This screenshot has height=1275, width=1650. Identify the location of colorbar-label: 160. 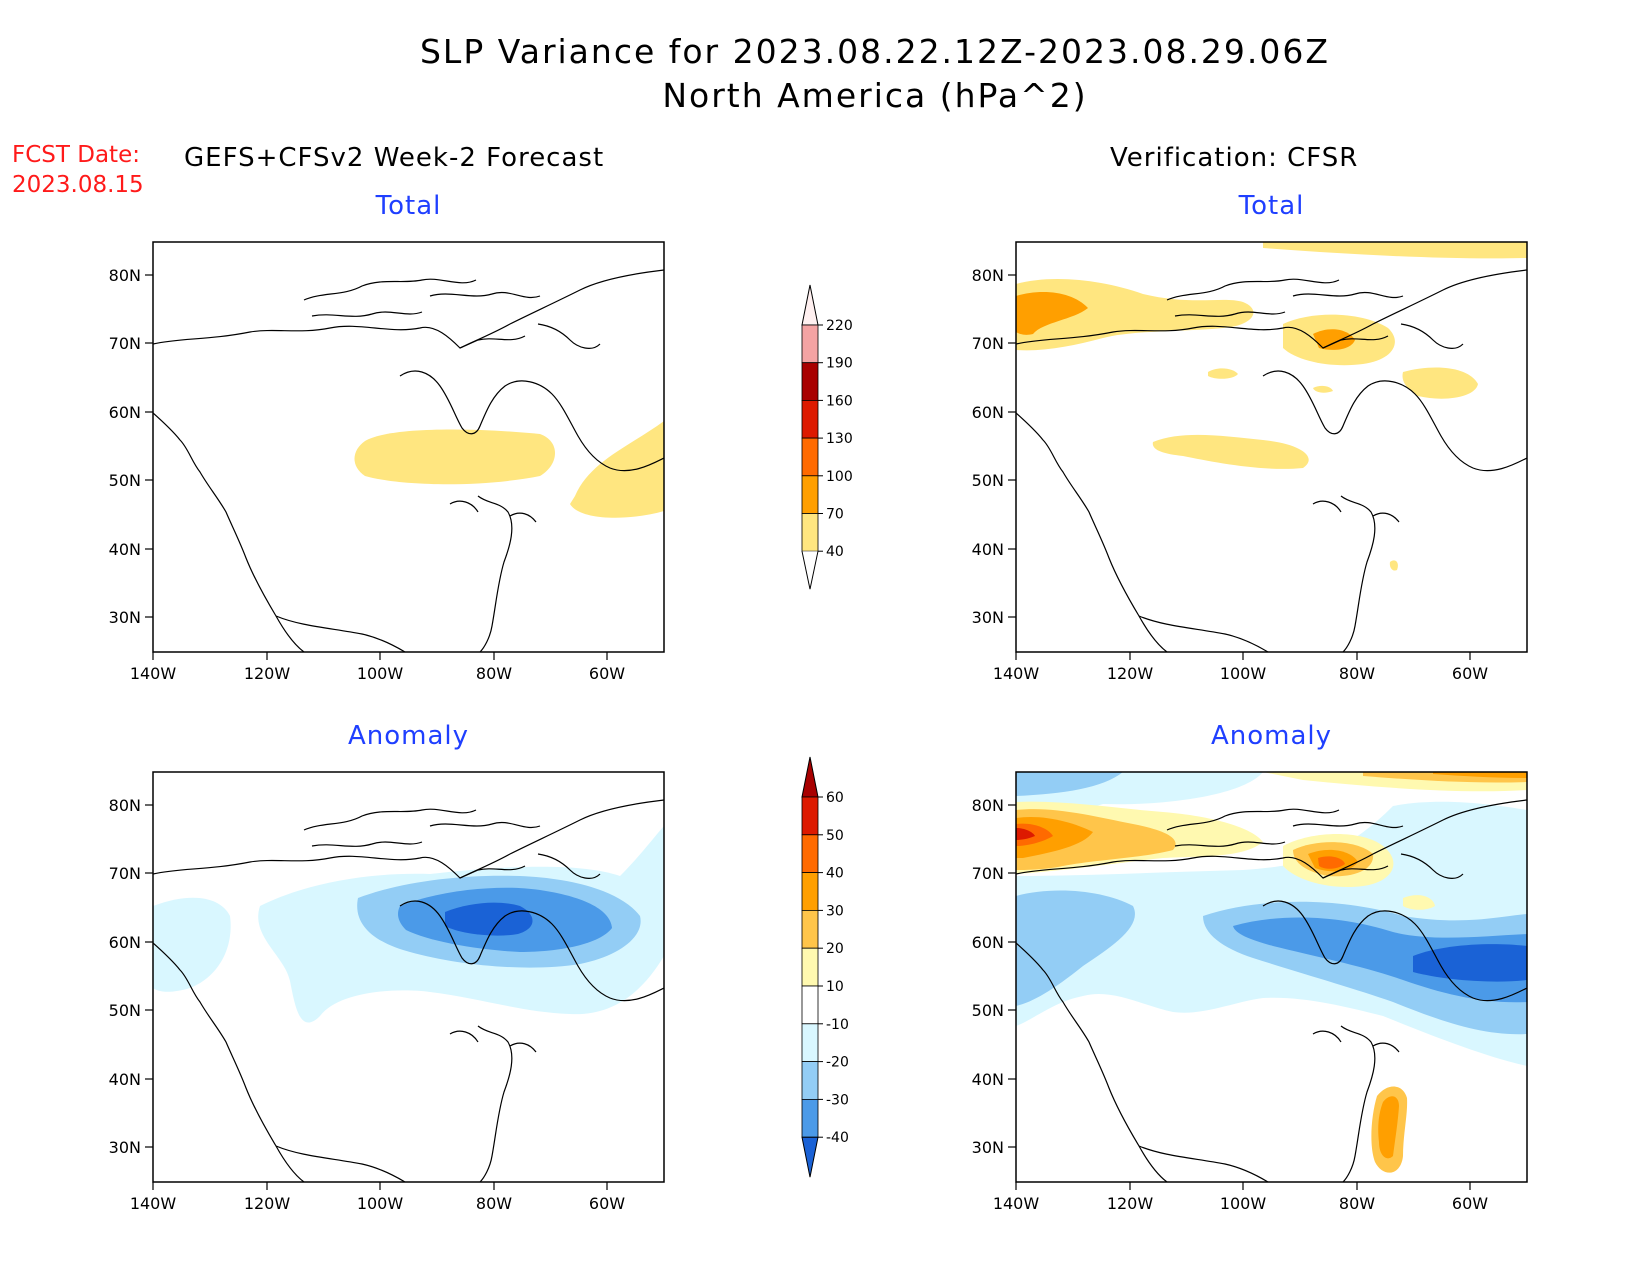
(839, 401).